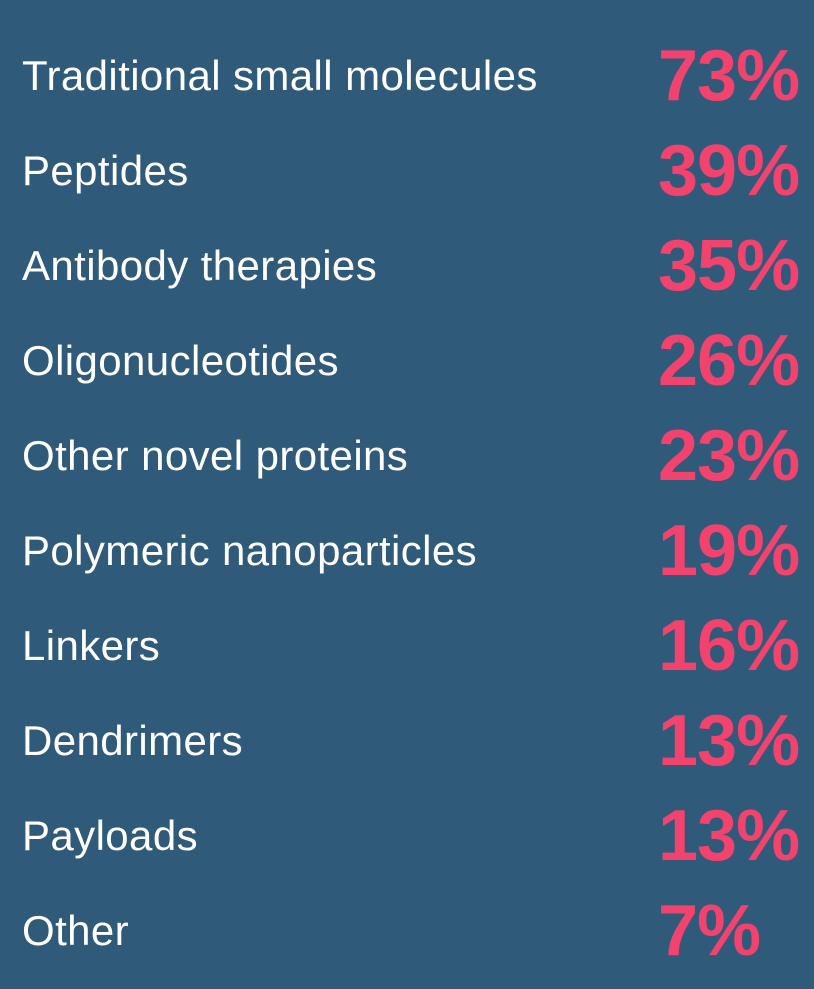 This screenshot has width=814, height=989. I want to click on stat-row: Traditional small molecules 73%, so click(407, 75).